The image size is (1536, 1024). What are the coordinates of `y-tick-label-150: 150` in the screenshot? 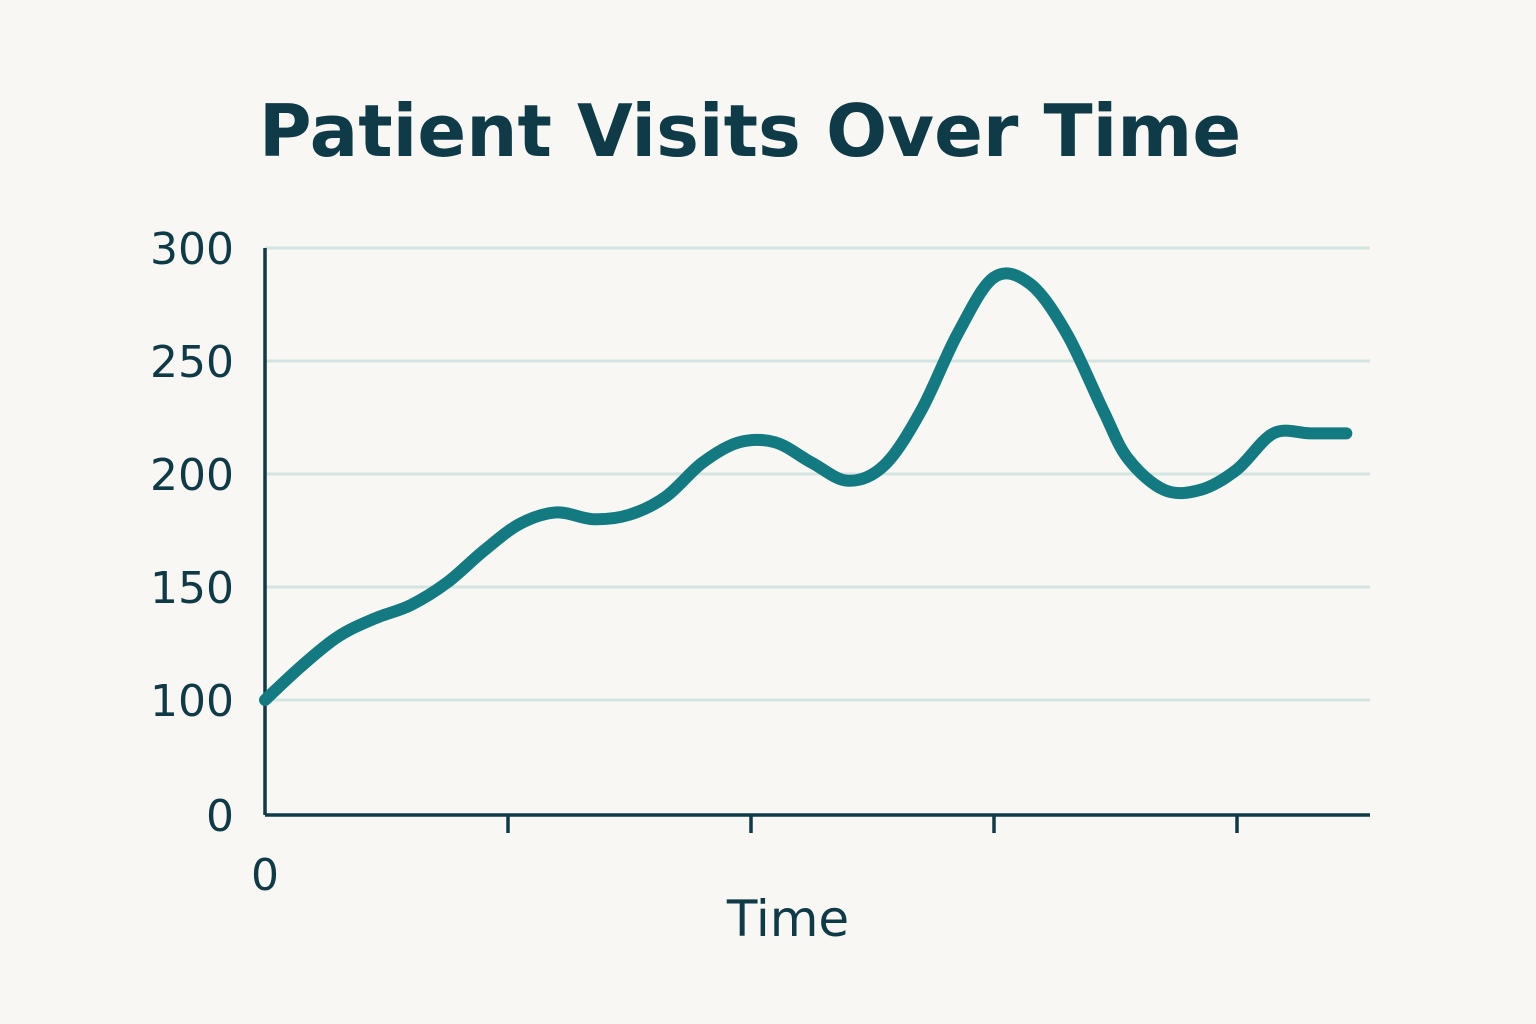 It's located at (192, 588).